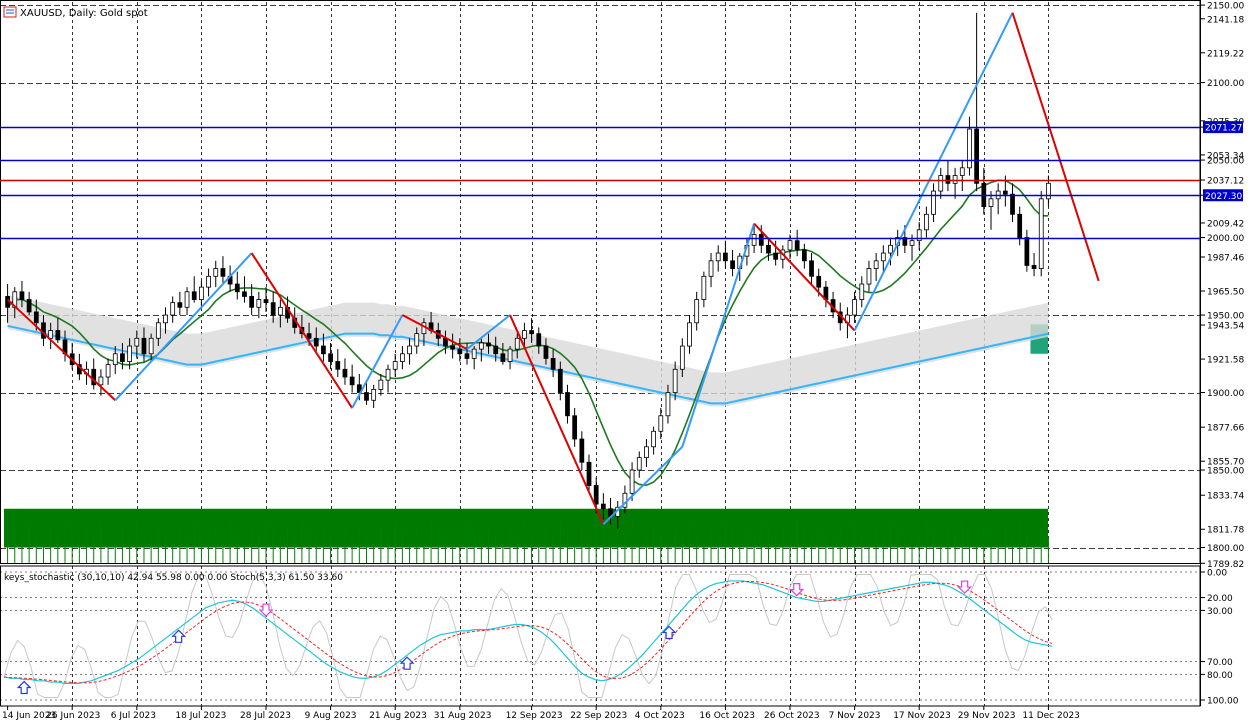  What do you see at coordinates (1225, 327) in the screenshot?
I see `price-label: 1943.54` at bounding box center [1225, 327].